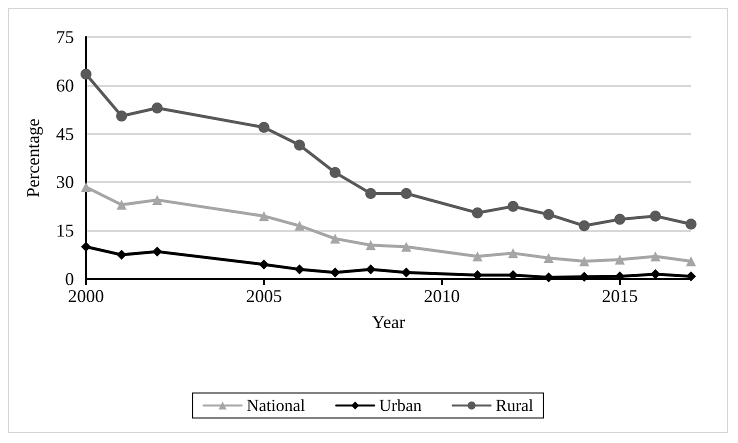  What do you see at coordinates (65, 37) in the screenshot?
I see `y-tick-label: 75` at bounding box center [65, 37].